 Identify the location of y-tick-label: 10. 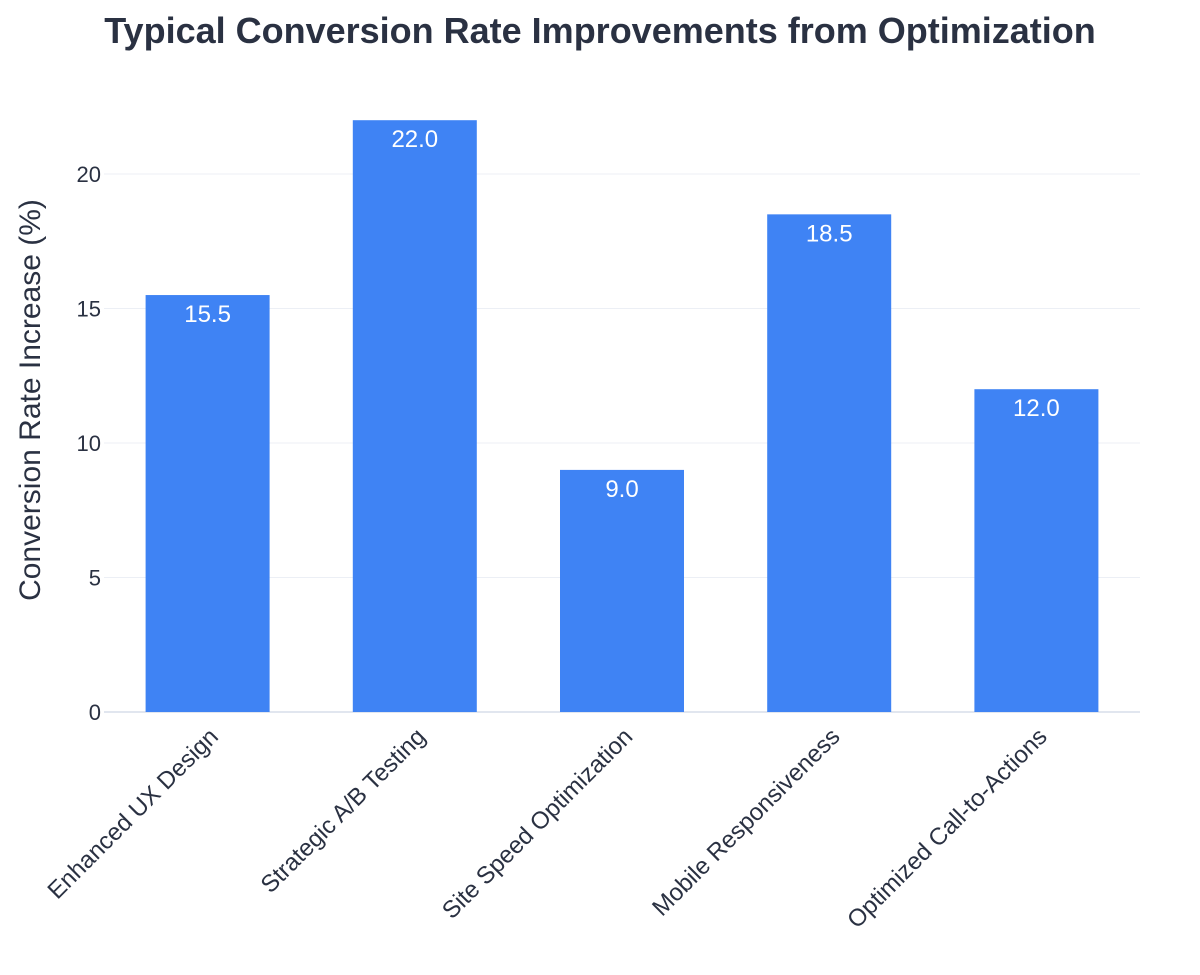
(89, 443).